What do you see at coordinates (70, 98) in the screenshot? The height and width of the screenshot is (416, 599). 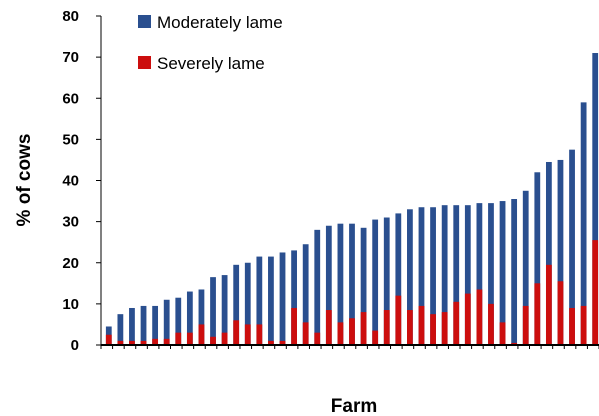 I see `y-tick-label: 60` at bounding box center [70, 98].